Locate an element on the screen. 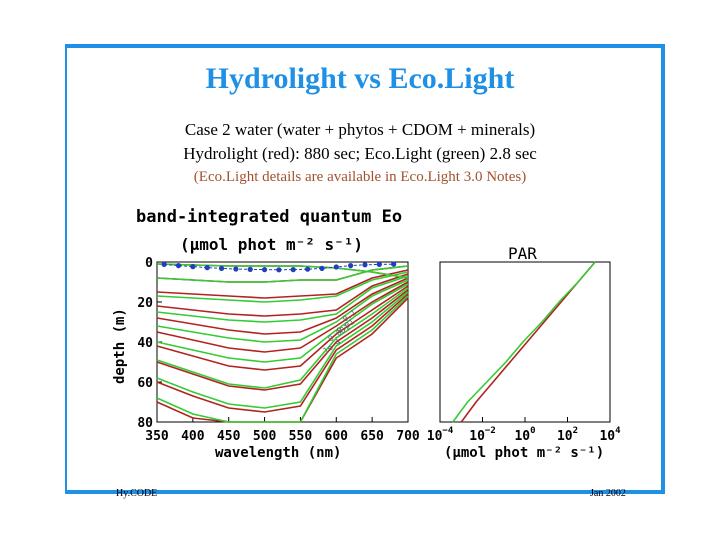 This screenshot has width=720, height=540. right-x-tick-label: 10⁰ is located at coordinates (524, 435).